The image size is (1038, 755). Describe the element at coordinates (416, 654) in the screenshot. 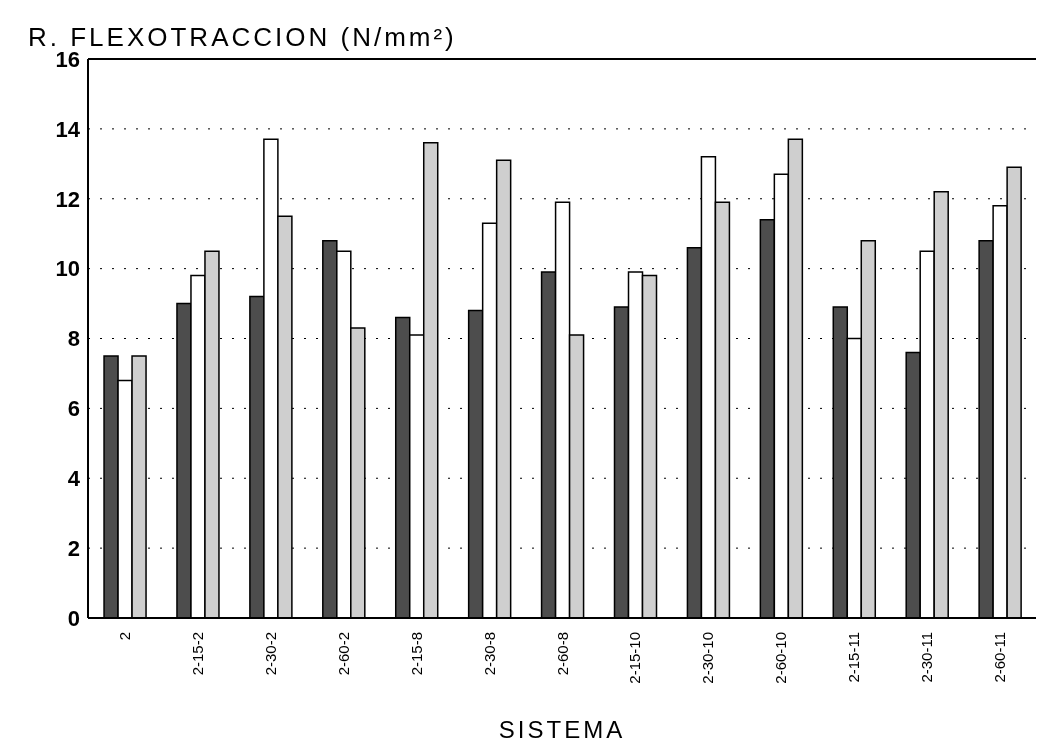

I see `x-tick-label: 2-15-8` at that location.